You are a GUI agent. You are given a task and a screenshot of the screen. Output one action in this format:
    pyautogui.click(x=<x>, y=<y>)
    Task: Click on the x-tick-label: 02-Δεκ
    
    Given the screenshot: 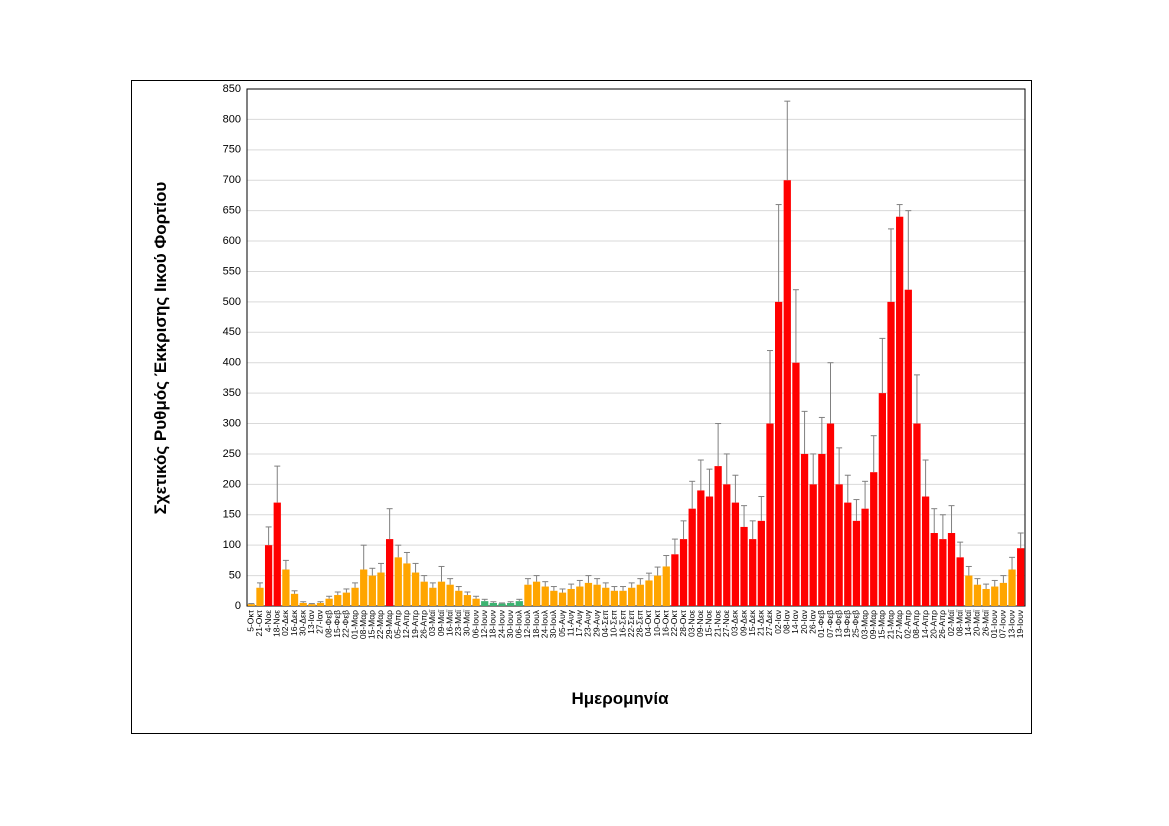 What is the action you would take?
    pyautogui.click(x=285, y=622)
    